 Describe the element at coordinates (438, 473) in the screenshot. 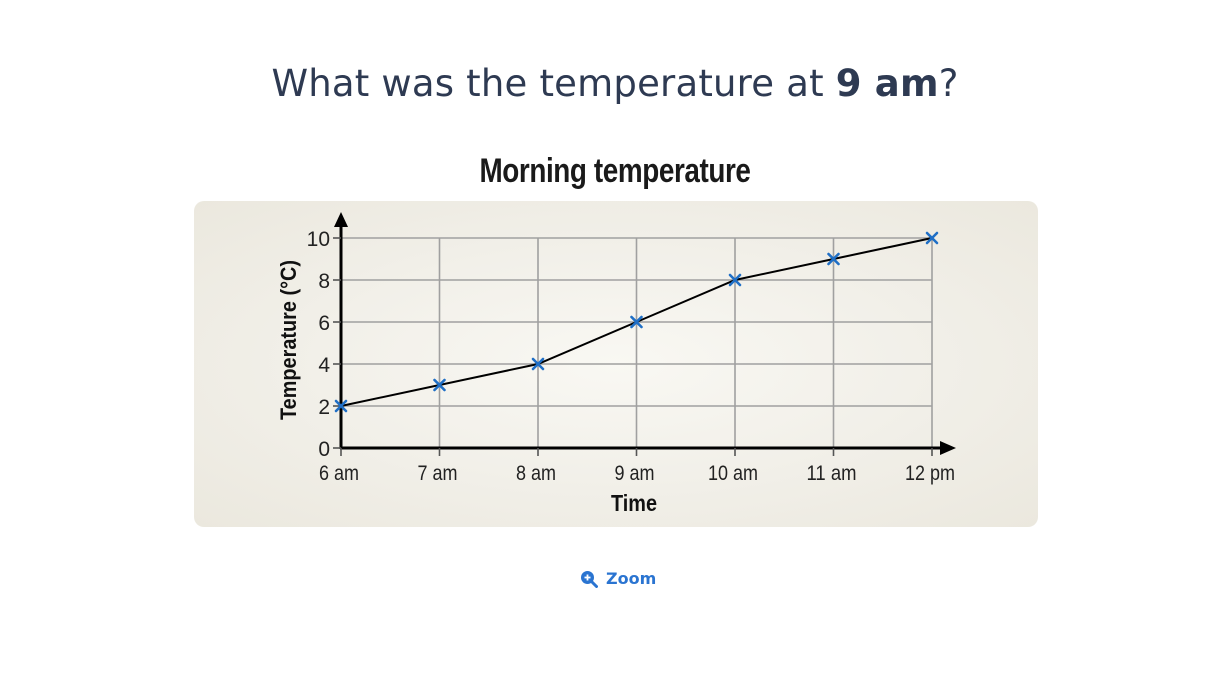

I see `x-tick-label: 7 am` at that location.